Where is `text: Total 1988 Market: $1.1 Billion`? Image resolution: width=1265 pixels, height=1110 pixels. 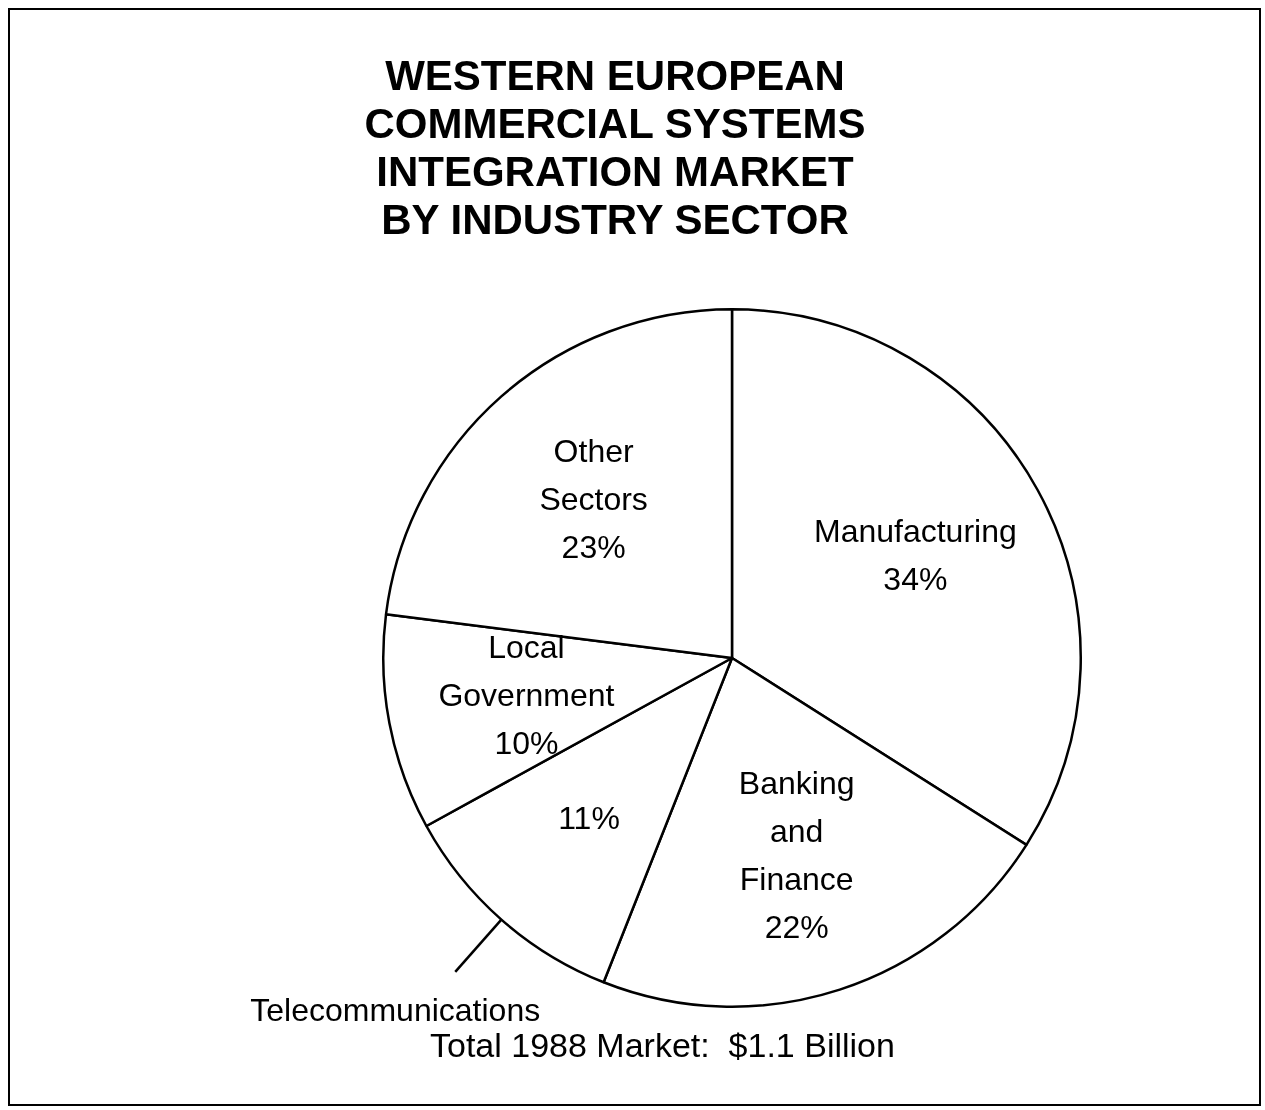
text: Total 1988 Market: $1.1 Billion is located at coordinates (662, 1045).